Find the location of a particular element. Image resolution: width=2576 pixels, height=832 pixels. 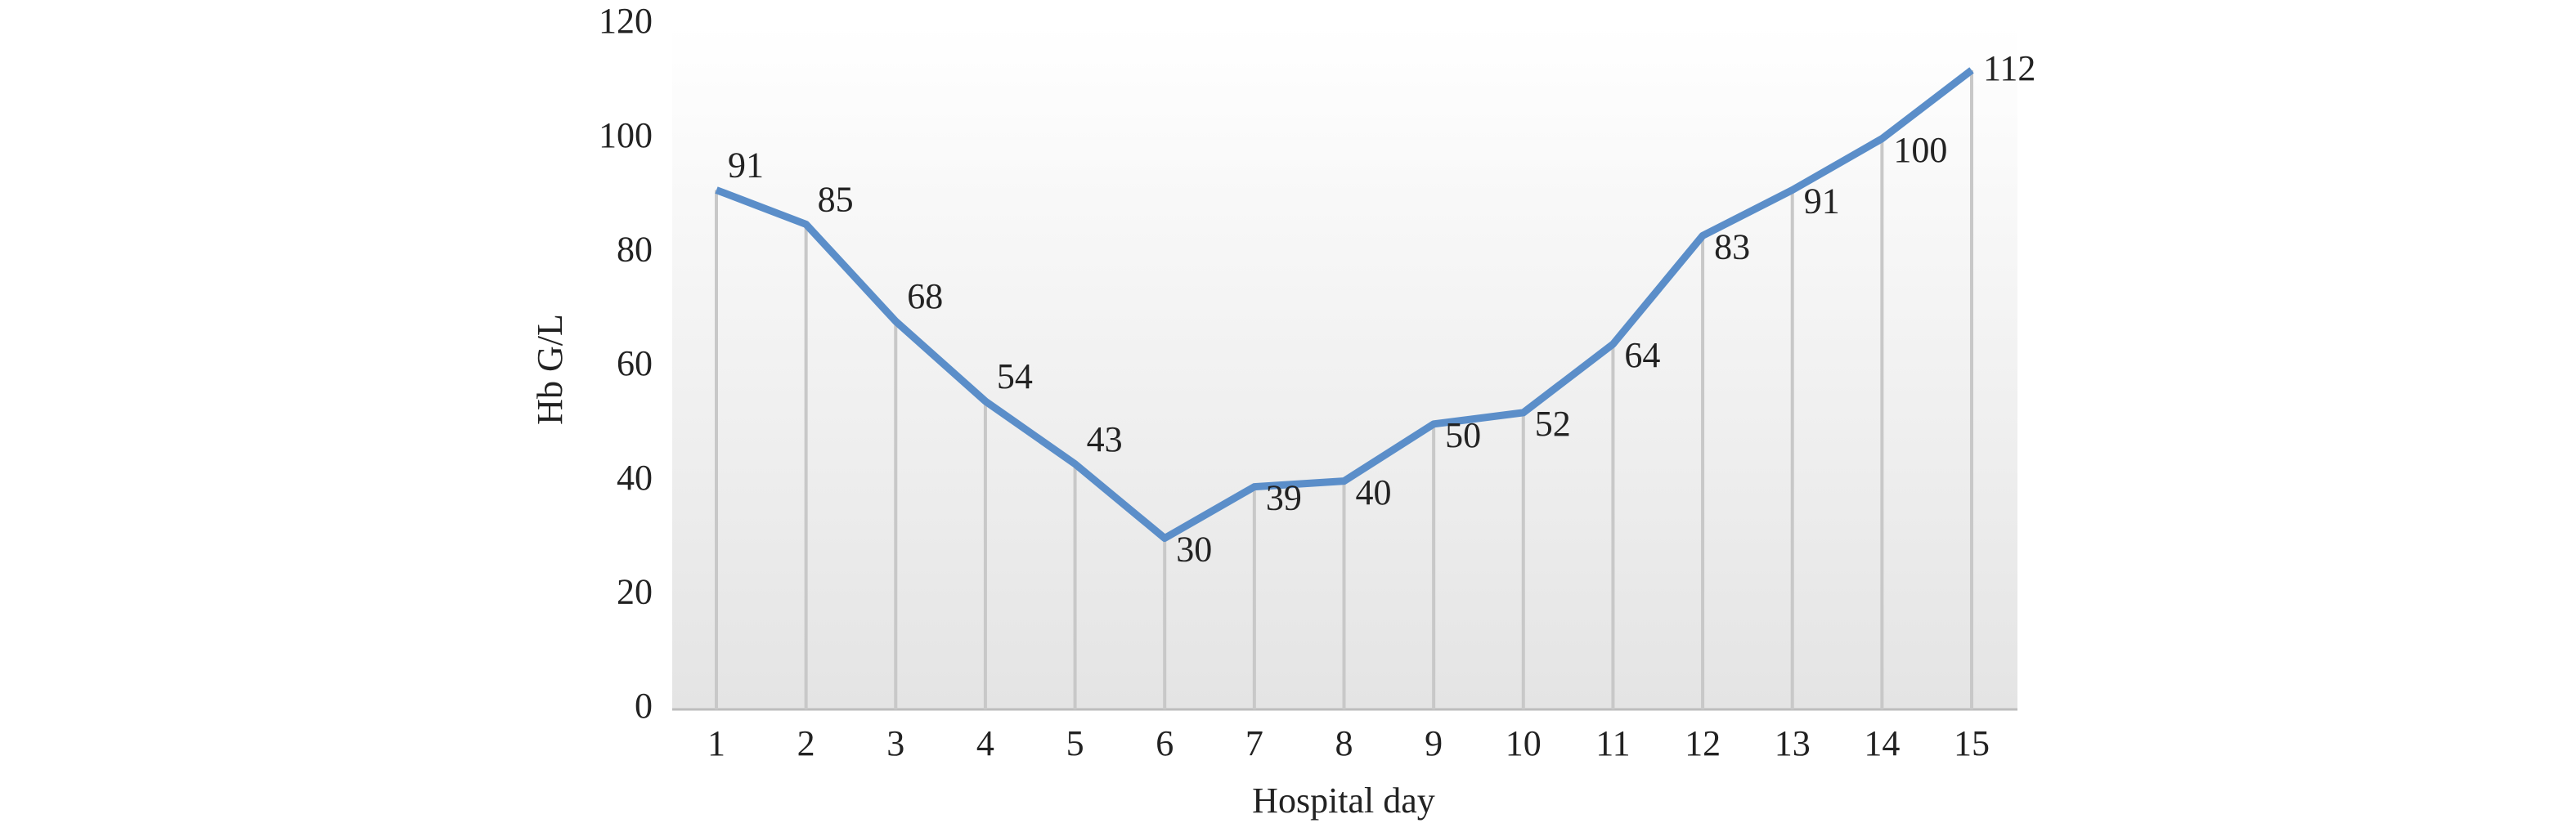

data-label: 50 is located at coordinates (1463, 435).